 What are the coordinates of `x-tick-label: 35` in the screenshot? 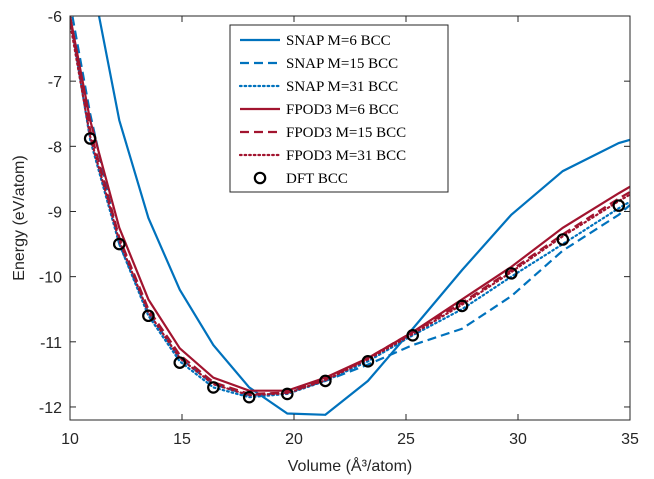 It's located at (630, 439).